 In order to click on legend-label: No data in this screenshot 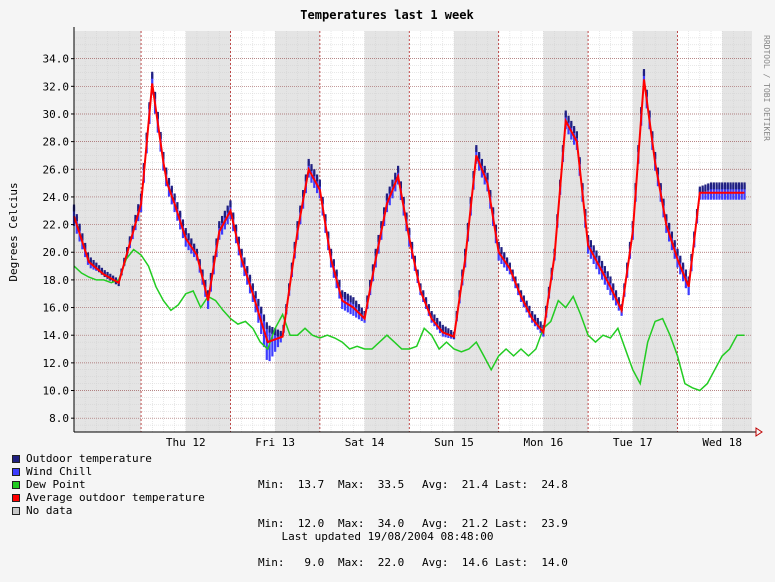, I will do `click(49, 510)`.